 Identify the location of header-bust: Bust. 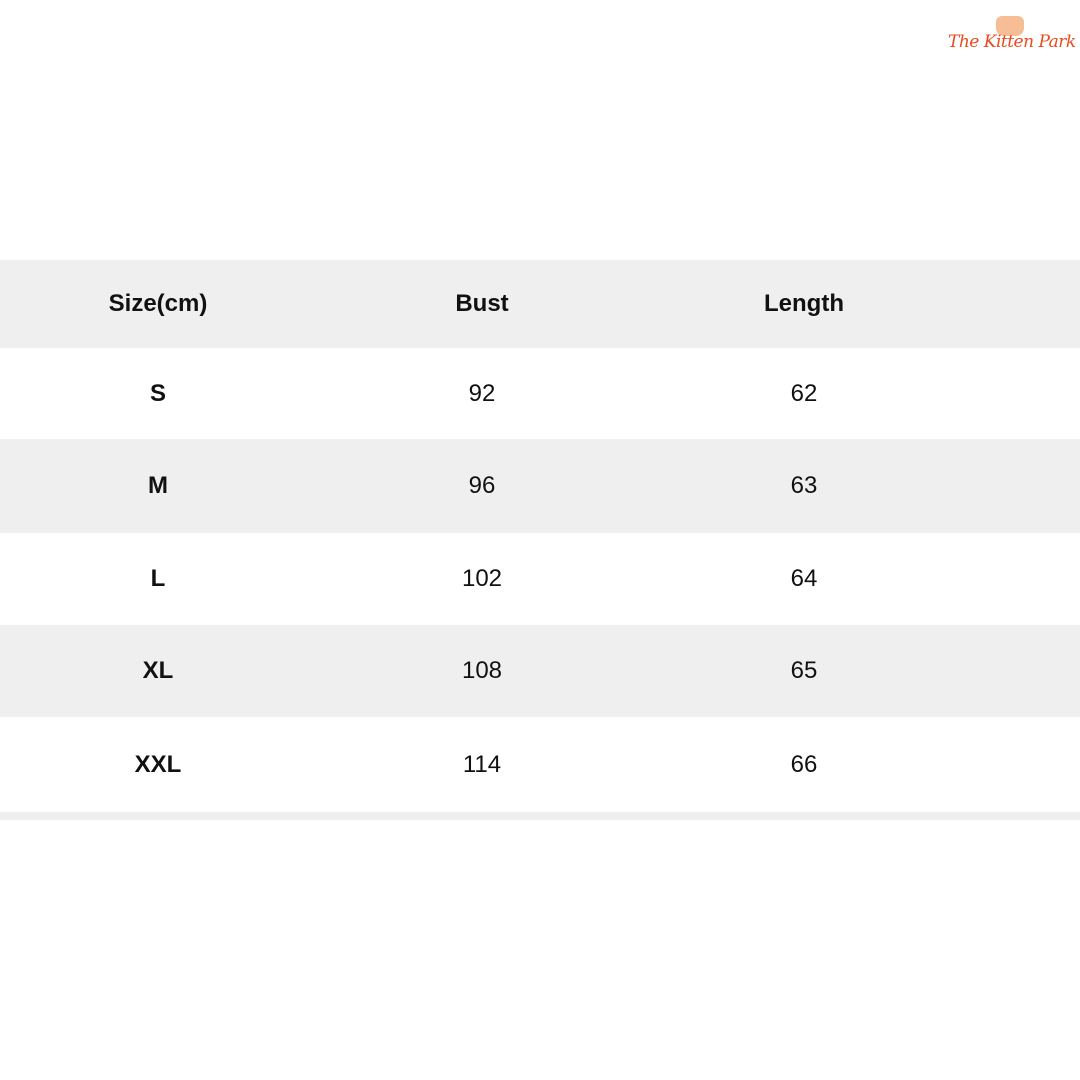
(482, 303).